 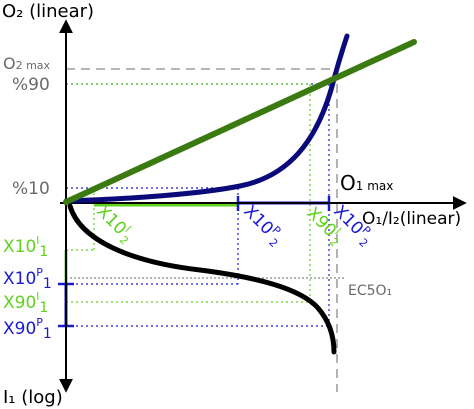 I want to click on o2max-label: O2 max, so click(x=27, y=63).